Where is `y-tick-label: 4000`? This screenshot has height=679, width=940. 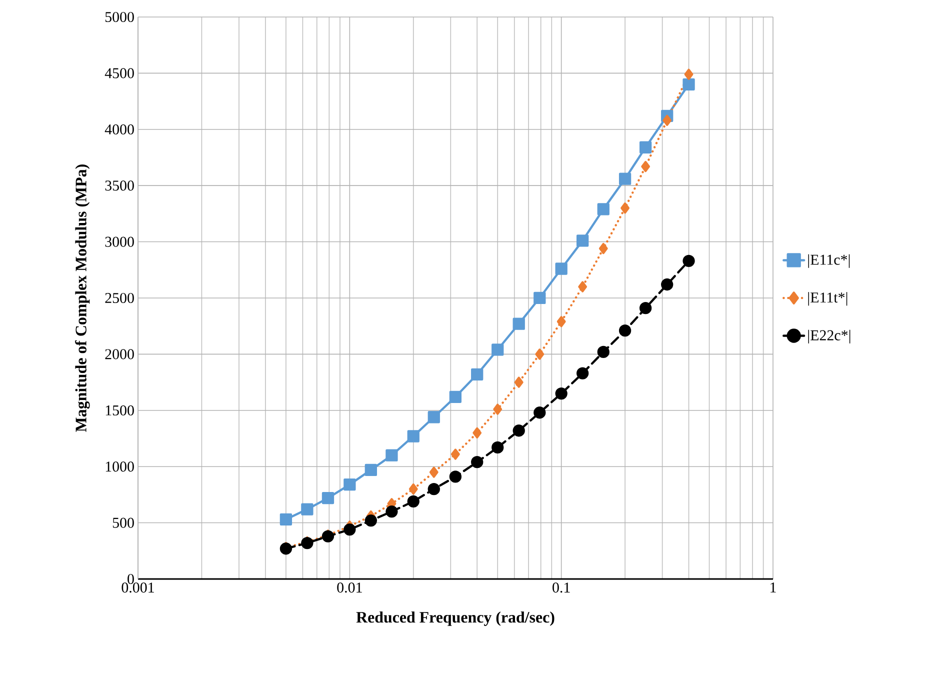
y-tick-label: 4000 is located at coordinates (119, 129).